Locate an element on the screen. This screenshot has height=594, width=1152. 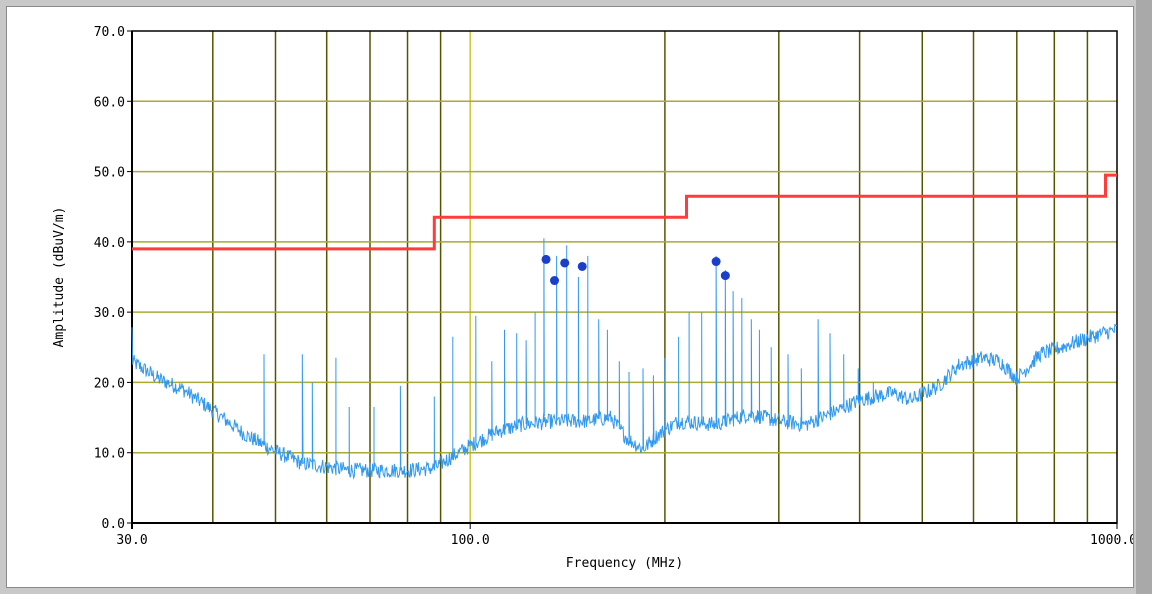
y-tick-label: 40.0 is located at coordinates (109, 243).